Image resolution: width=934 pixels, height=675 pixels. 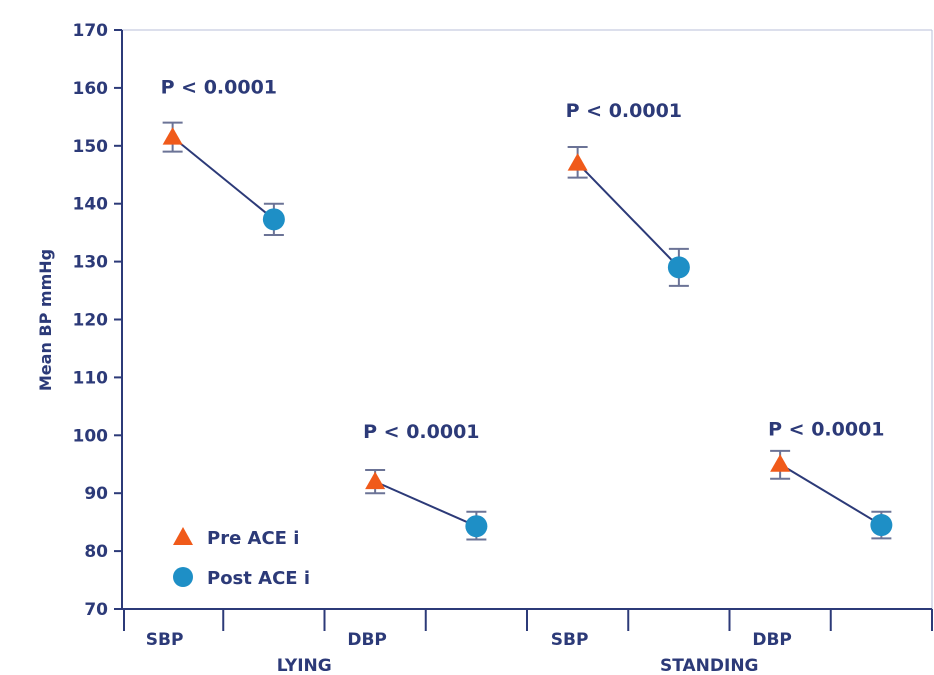 I want to click on legend-post-label: Post ACE i, so click(x=258, y=578).